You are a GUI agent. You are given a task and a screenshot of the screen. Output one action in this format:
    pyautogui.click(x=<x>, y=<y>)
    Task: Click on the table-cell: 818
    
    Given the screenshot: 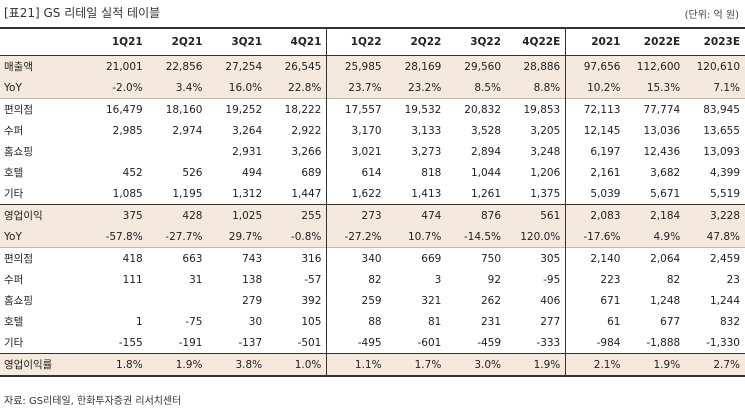 What is the action you would take?
    pyautogui.click(x=431, y=172)
    